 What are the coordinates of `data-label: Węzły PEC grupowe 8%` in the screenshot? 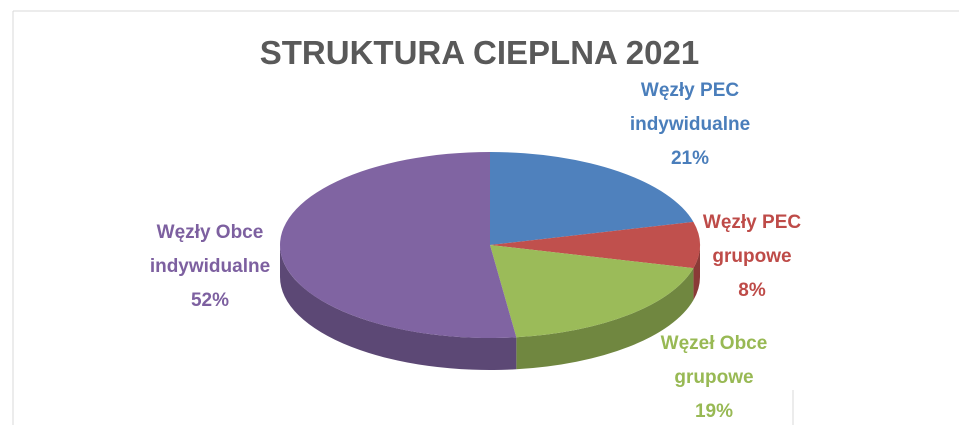 It's located at (752, 257).